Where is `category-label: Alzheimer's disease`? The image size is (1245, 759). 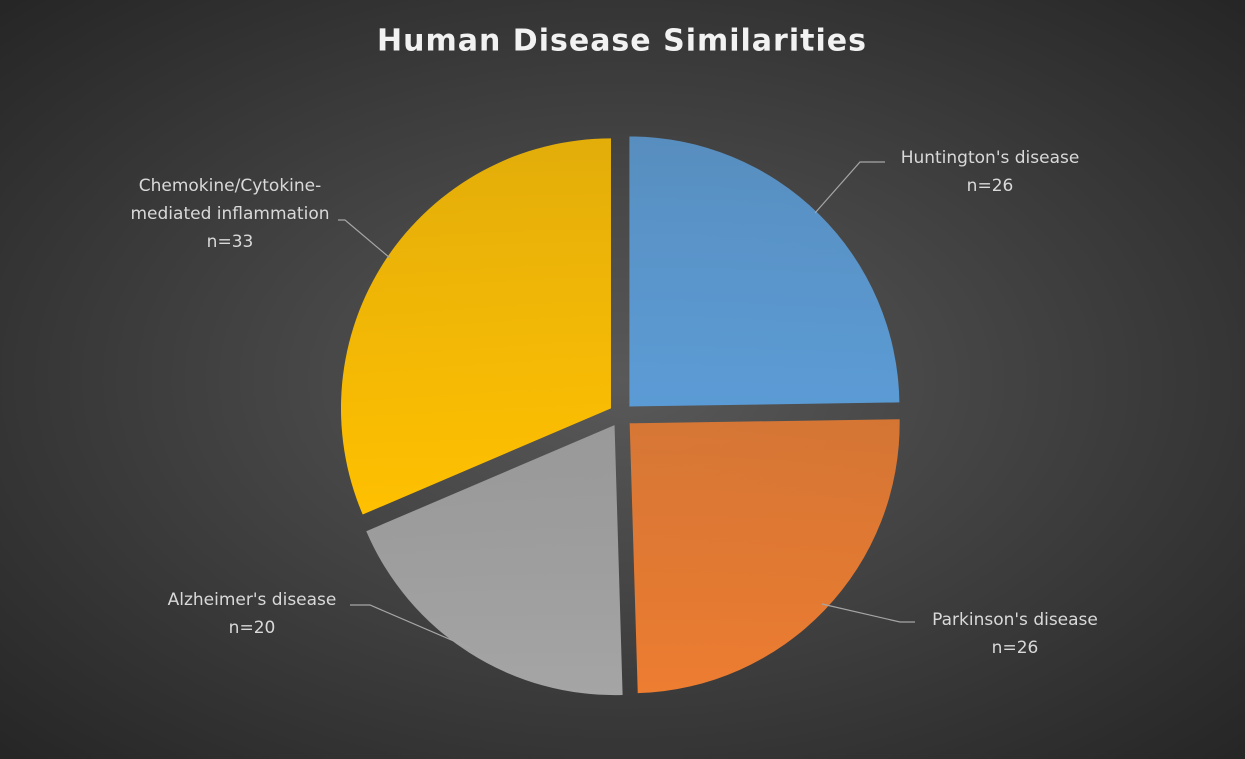 category-label: Alzheimer's disease is located at coordinates (252, 600).